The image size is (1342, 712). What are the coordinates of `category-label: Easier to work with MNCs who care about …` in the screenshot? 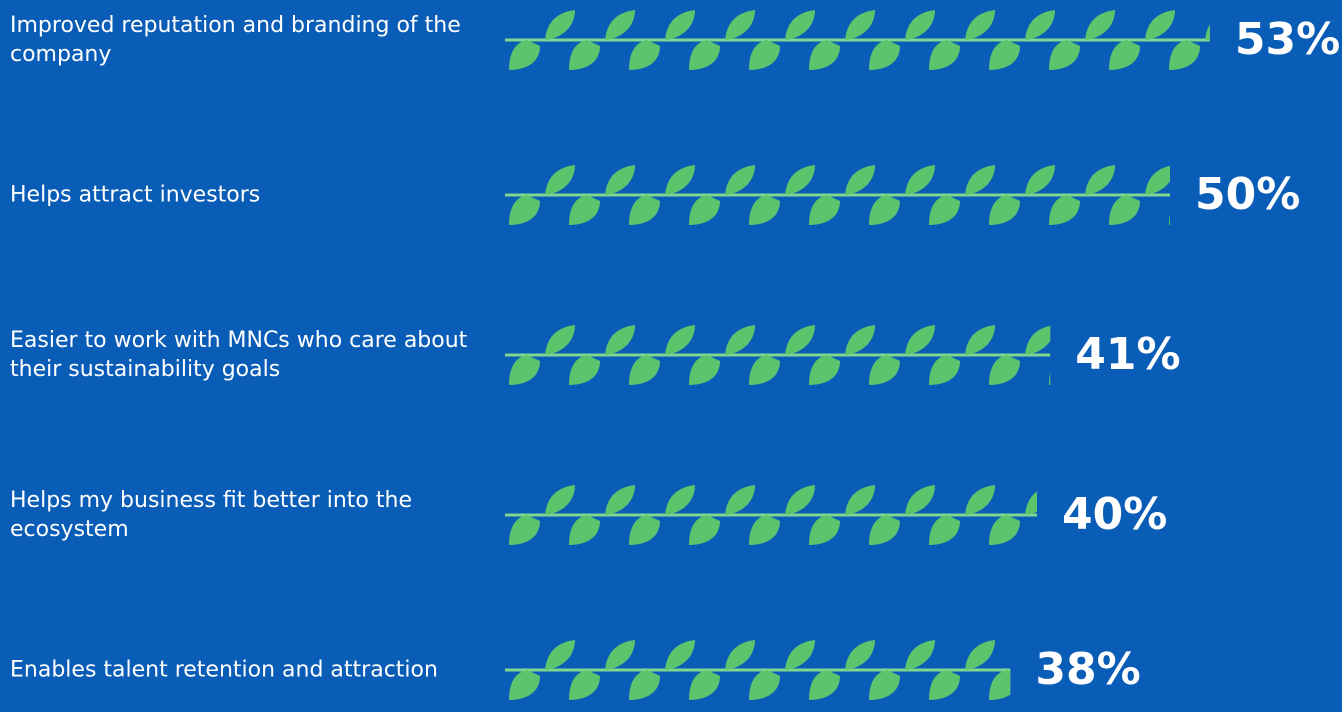 It's located at (239, 355).